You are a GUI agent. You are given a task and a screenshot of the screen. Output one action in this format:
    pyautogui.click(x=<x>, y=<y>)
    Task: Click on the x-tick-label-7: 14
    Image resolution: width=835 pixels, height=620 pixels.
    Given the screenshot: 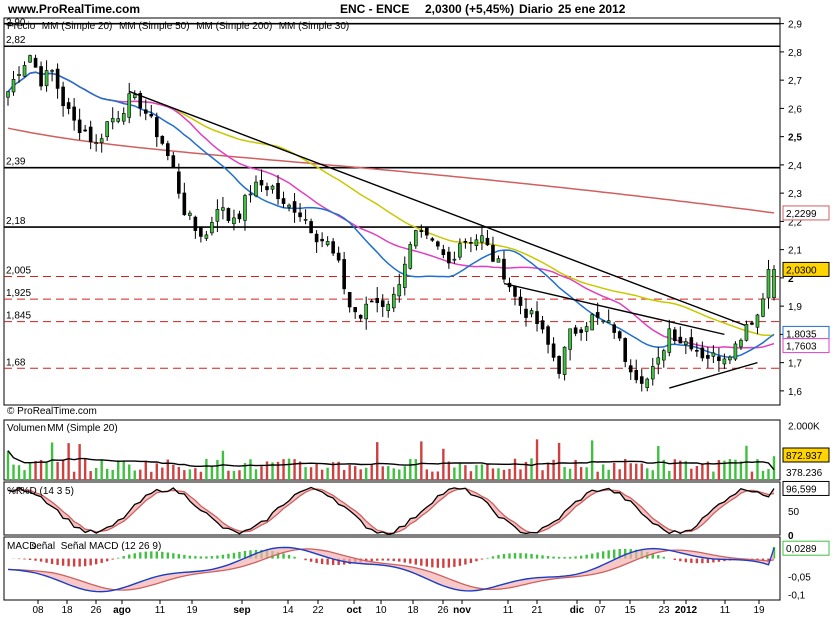 What is the action you would take?
    pyautogui.click(x=288, y=610)
    